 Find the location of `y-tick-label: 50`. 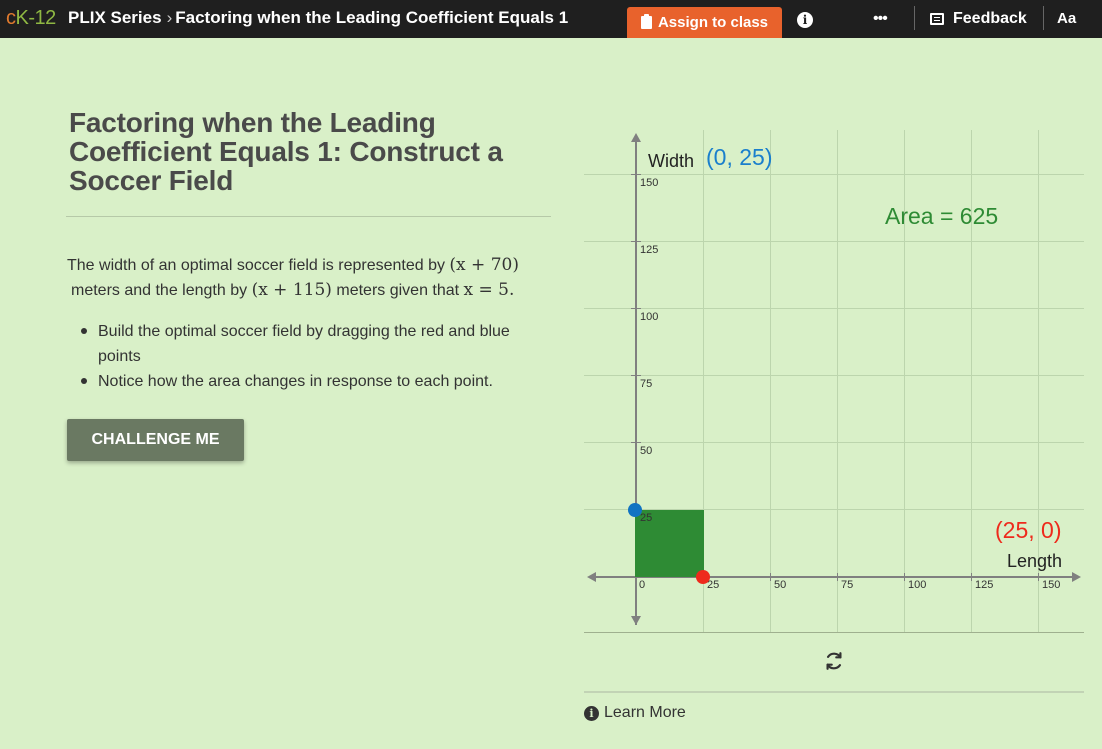

y-tick-label: 50 is located at coordinates (646, 451).